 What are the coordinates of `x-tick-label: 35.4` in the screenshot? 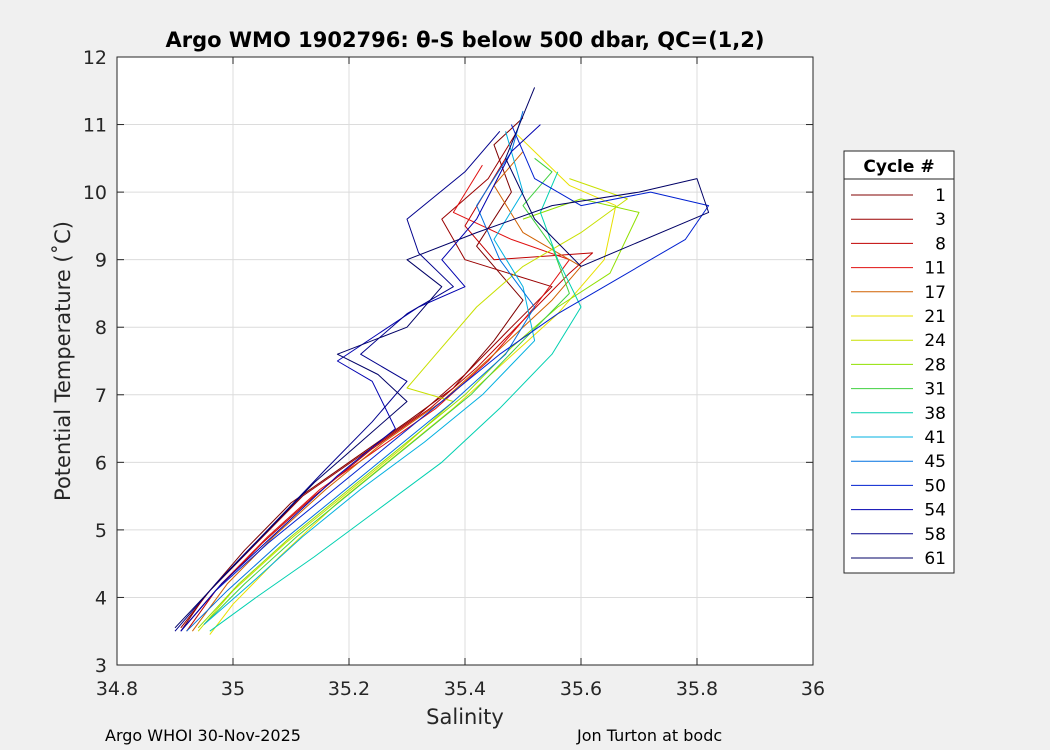 It's located at (465, 689).